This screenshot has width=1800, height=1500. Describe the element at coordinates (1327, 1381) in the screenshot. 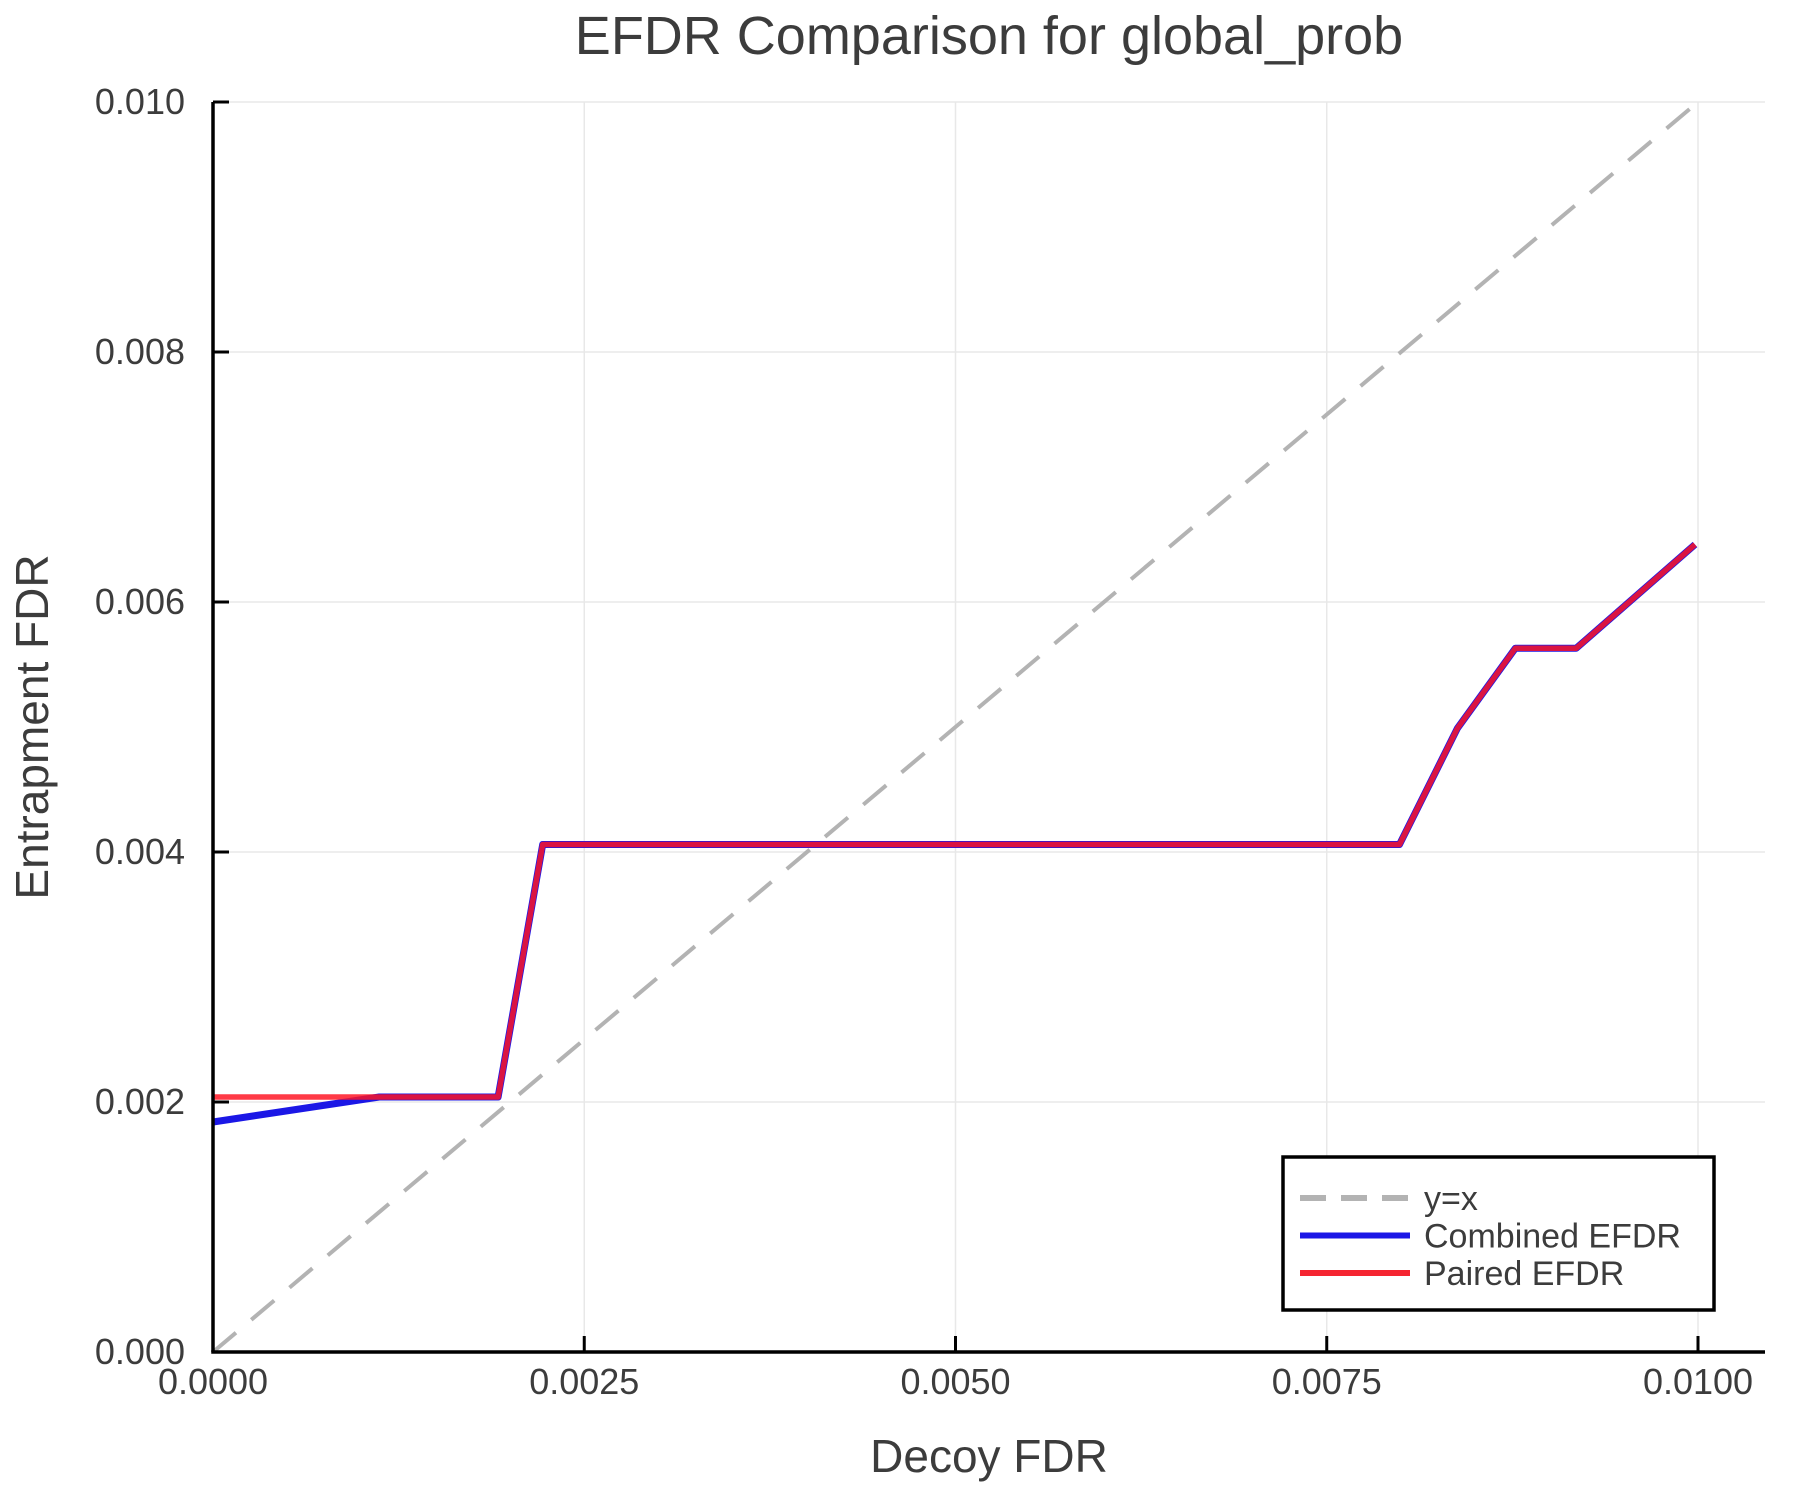

I see `x-tick-label-3: 0.0075` at that location.